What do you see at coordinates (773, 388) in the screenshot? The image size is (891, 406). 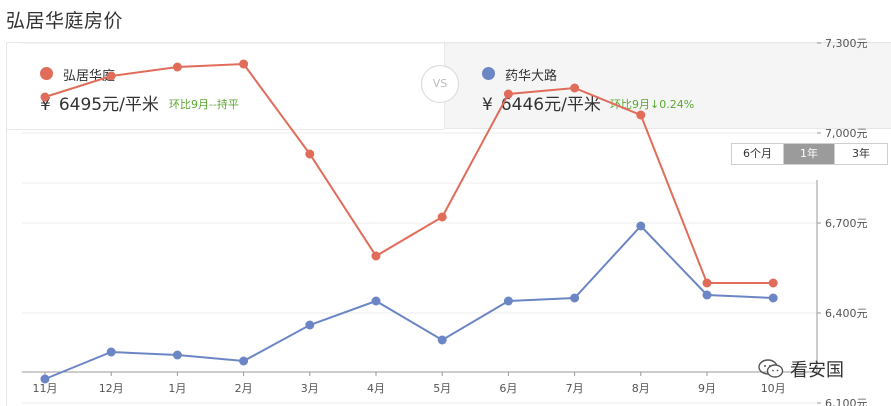 I see `x-tick-label: 10月` at bounding box center [773, 388].